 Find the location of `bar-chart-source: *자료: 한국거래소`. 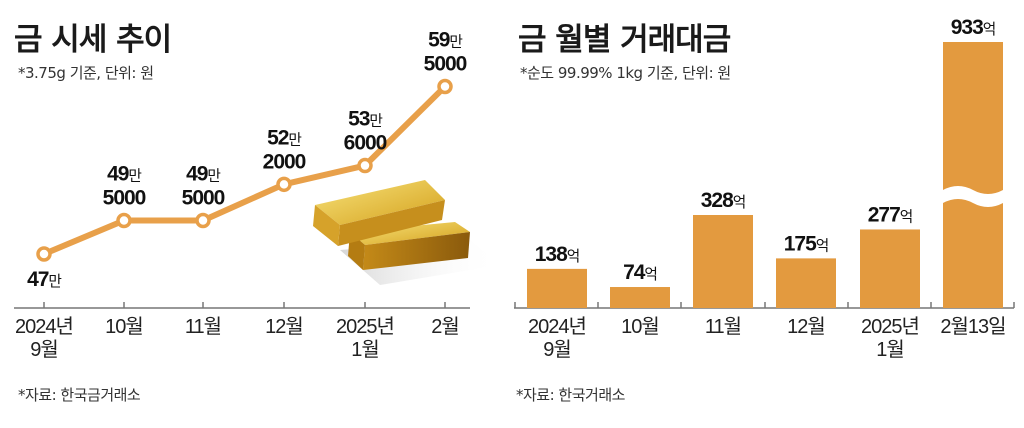

bar-chart-source: *자료: 한국거래소 is located at coordinates (570, 395).